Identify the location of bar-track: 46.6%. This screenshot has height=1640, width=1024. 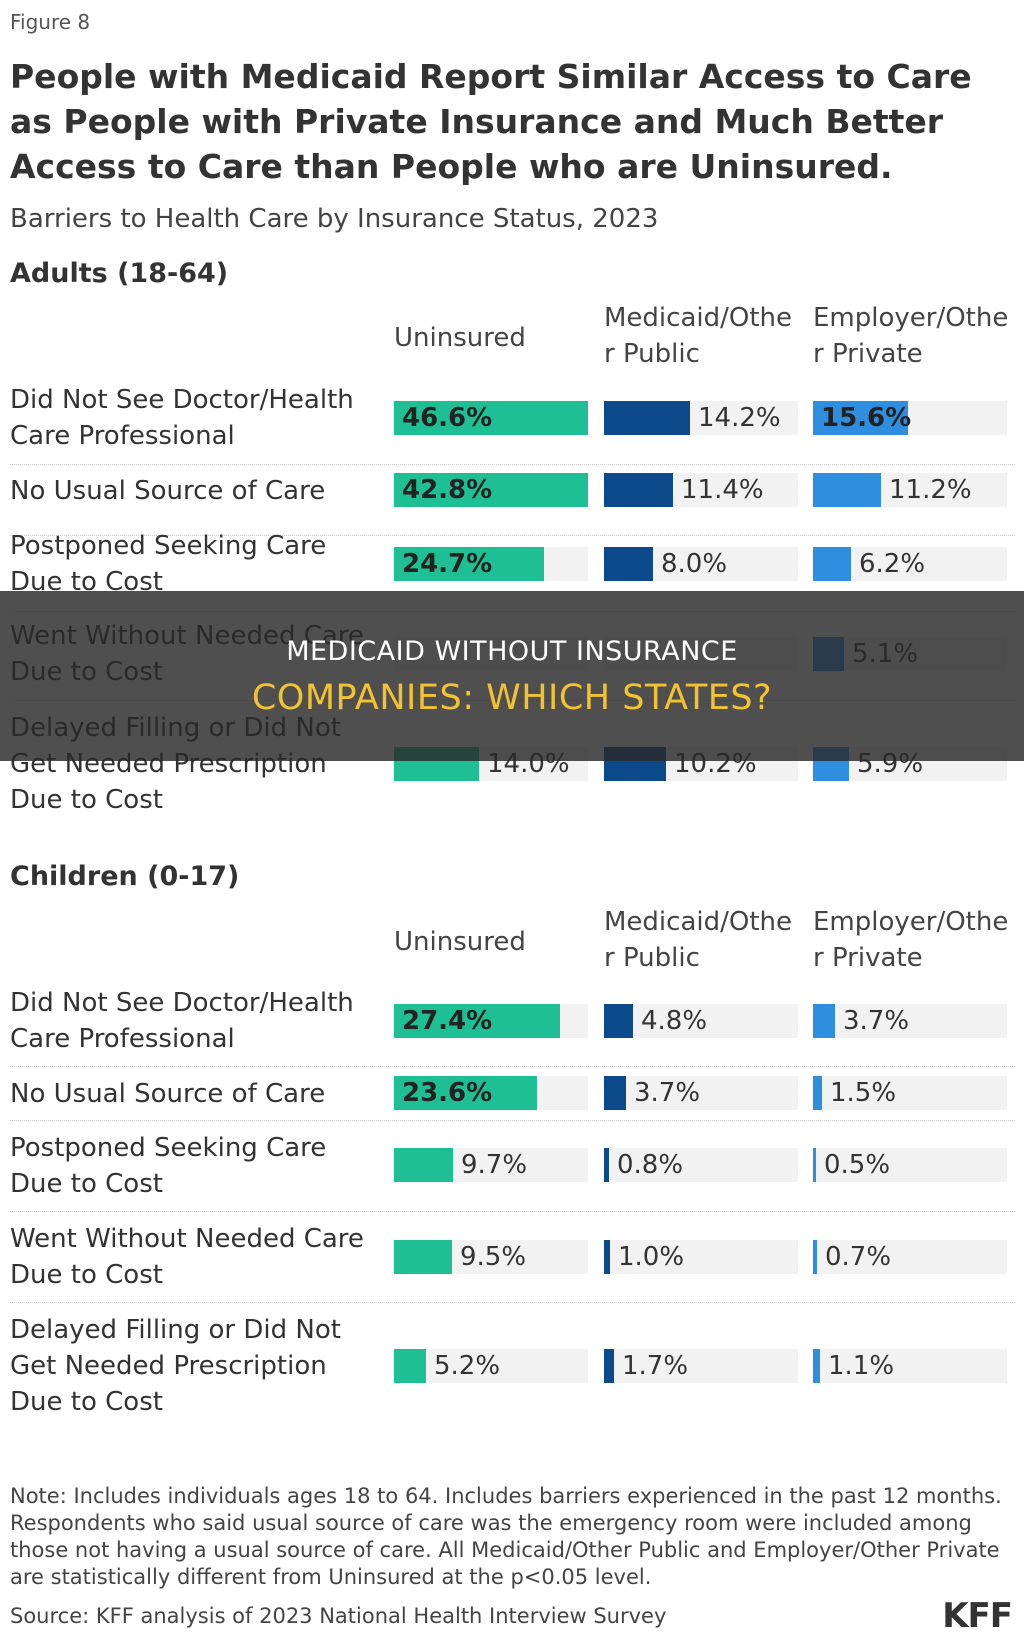
(491, 418).